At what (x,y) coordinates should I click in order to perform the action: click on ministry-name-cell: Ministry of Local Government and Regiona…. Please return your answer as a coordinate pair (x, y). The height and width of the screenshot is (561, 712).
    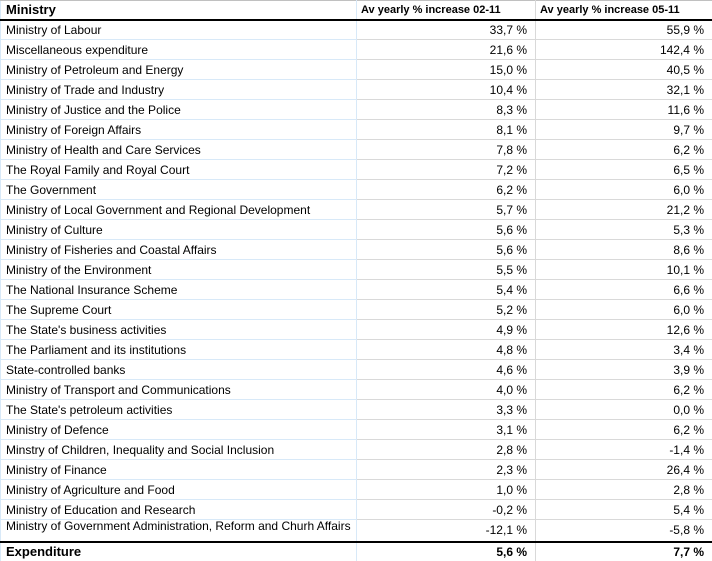
    Looking at the image, I should click on (178, 209).